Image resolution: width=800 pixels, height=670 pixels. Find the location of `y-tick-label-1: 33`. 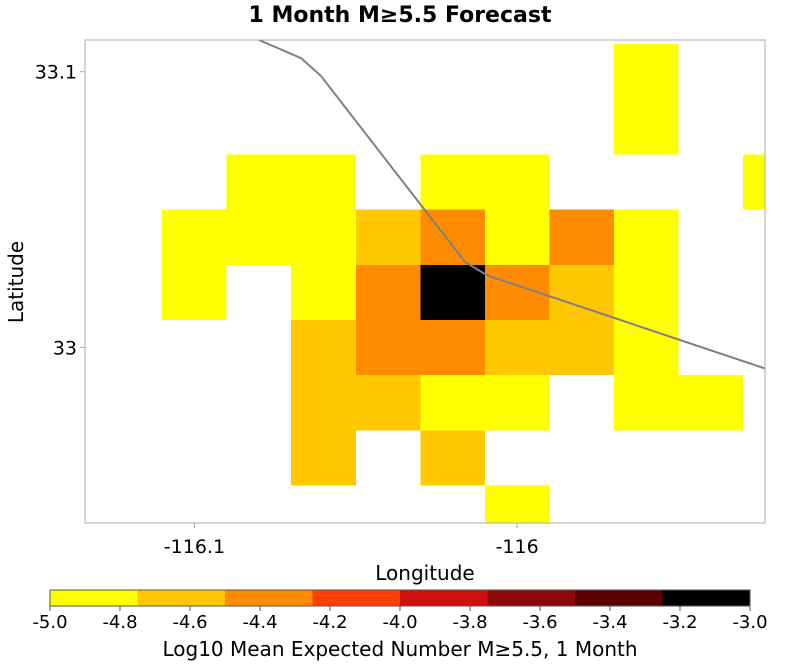

y-tick-label-1: 33 is located at coordinates (65, 349).